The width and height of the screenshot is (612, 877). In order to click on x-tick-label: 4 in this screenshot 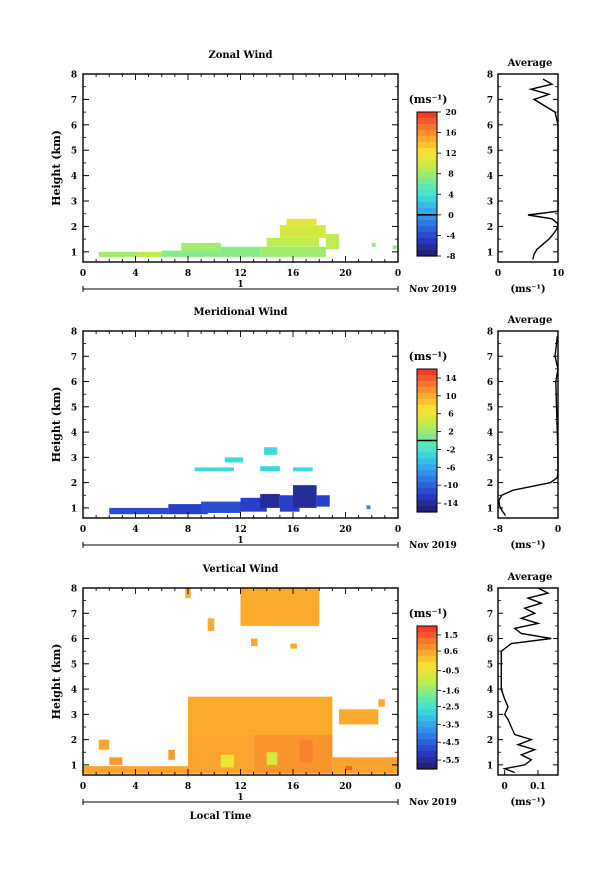, I will do `click(135, 787)`.